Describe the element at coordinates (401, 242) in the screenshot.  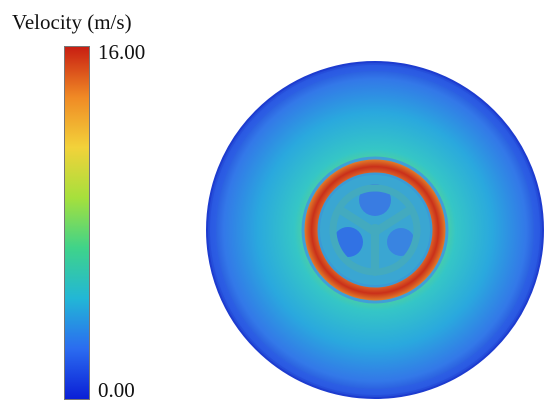
I see `core-low-velocity-right` at that location.